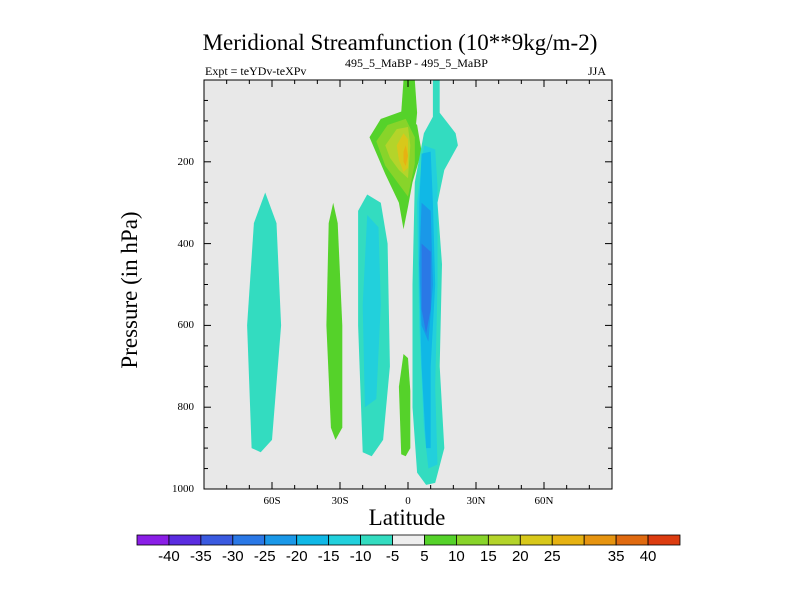  I want to click on colorbar-label: 15, so click(488, 556).